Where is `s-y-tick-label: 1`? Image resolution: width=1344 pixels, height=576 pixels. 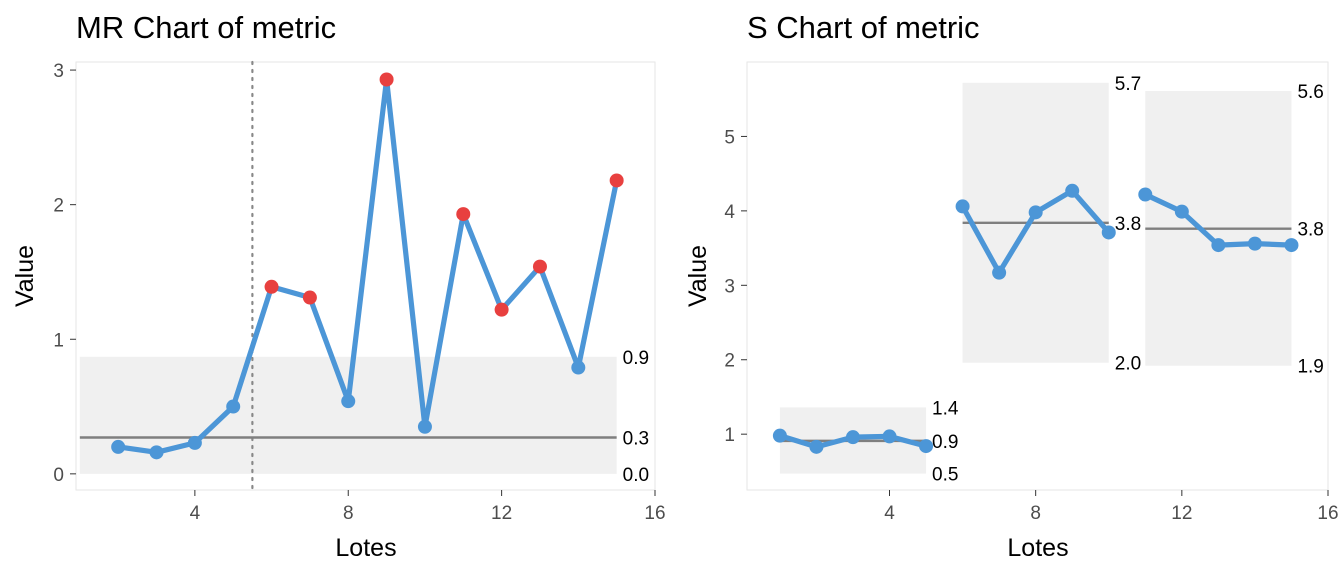 s-y-tick-label: 1 is located at coordinates (729, 435).